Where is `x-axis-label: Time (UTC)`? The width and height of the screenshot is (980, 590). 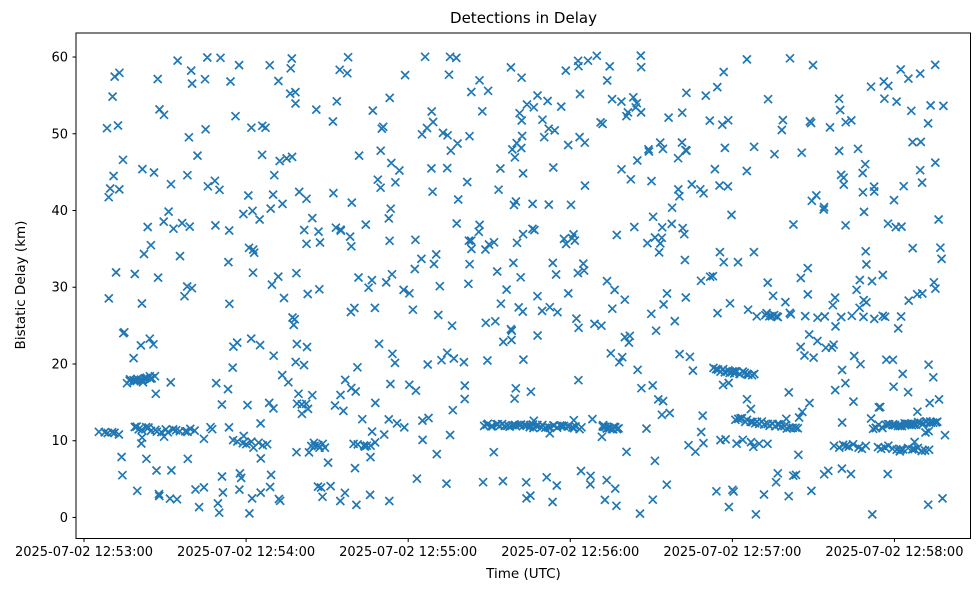
x-axis-label: Time (UTC) is located at coordinates (523, 574).